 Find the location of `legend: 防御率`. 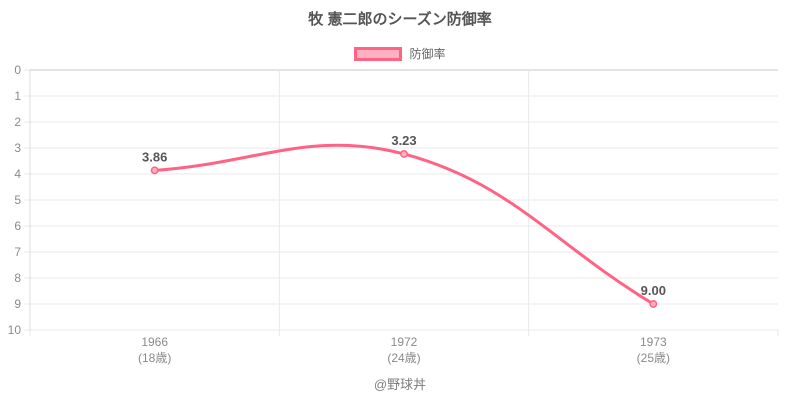

legend: 防御率 is located at coordinates (400, 53).